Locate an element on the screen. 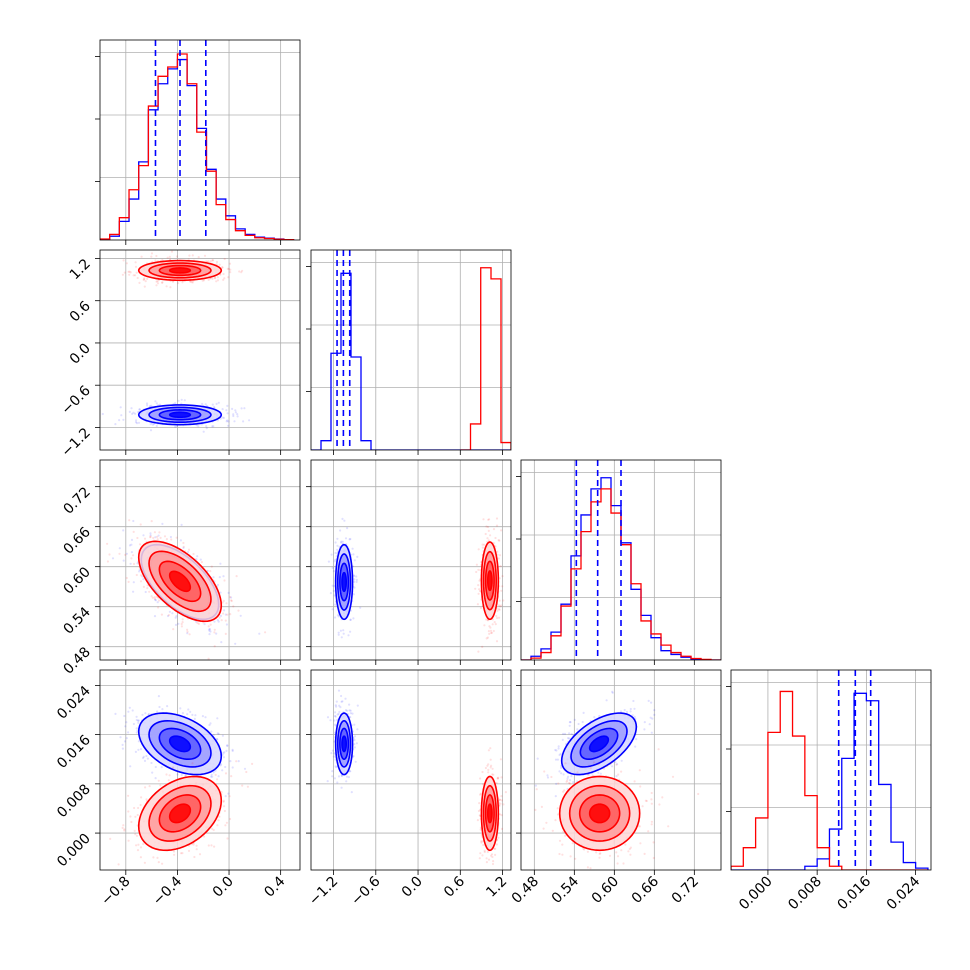 Image resolution: width=970 pixels, height=970 pixels. y-tick-label-3: 0.6 is located at coordinates (80, 311).